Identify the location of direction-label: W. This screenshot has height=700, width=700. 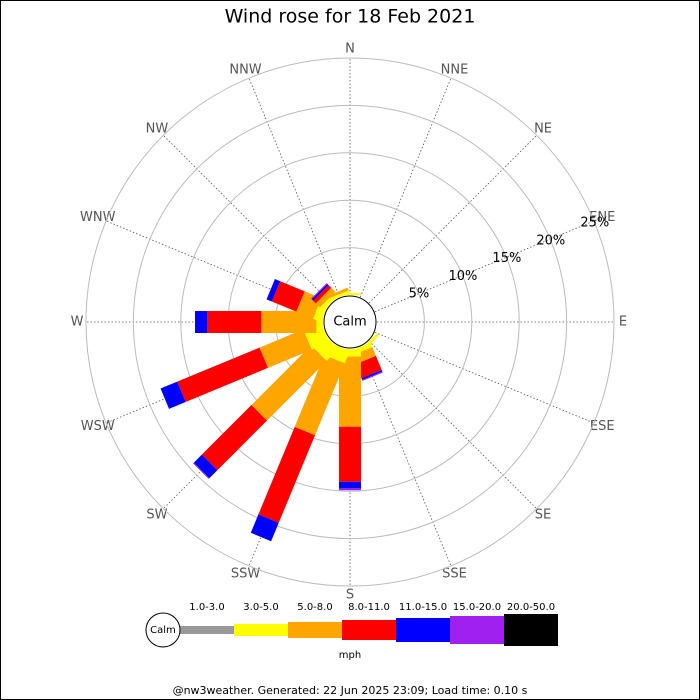
(77, 322).